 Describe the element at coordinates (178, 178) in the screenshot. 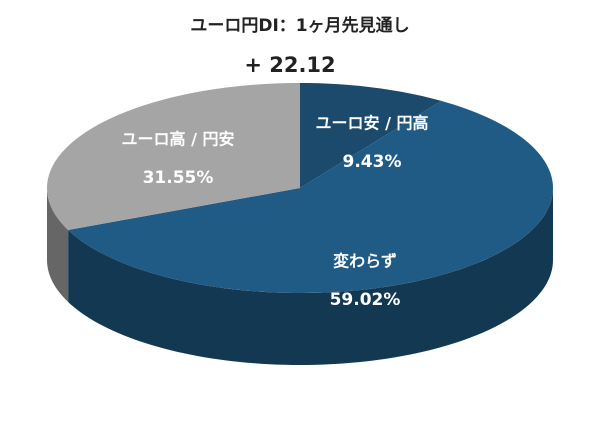

I see `value-label: 31.55%` at that location.